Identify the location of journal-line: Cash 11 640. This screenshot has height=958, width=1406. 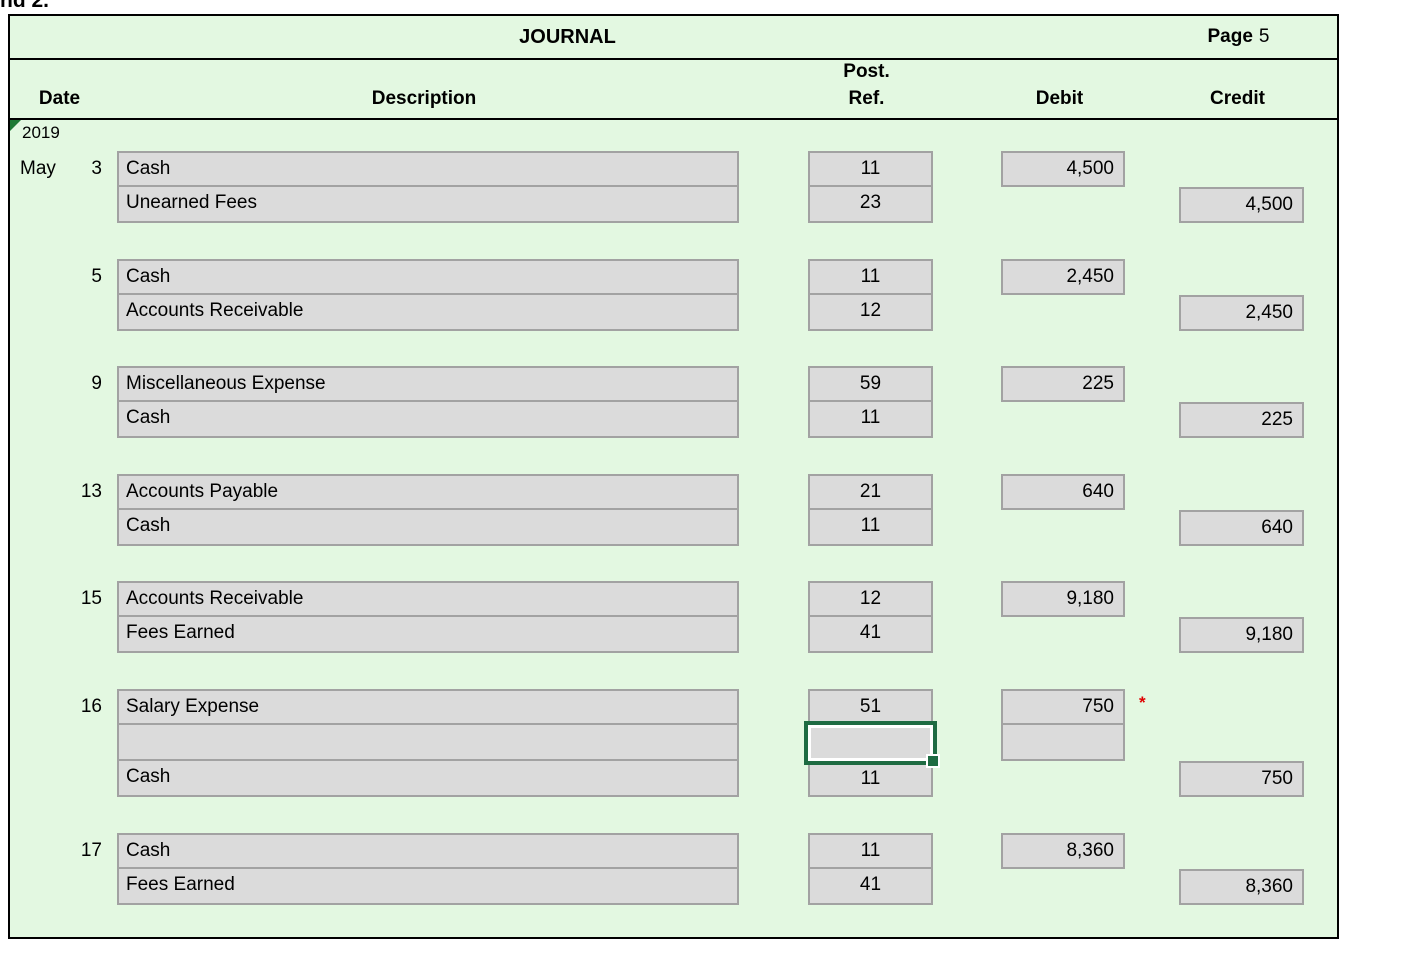
(673, 527).